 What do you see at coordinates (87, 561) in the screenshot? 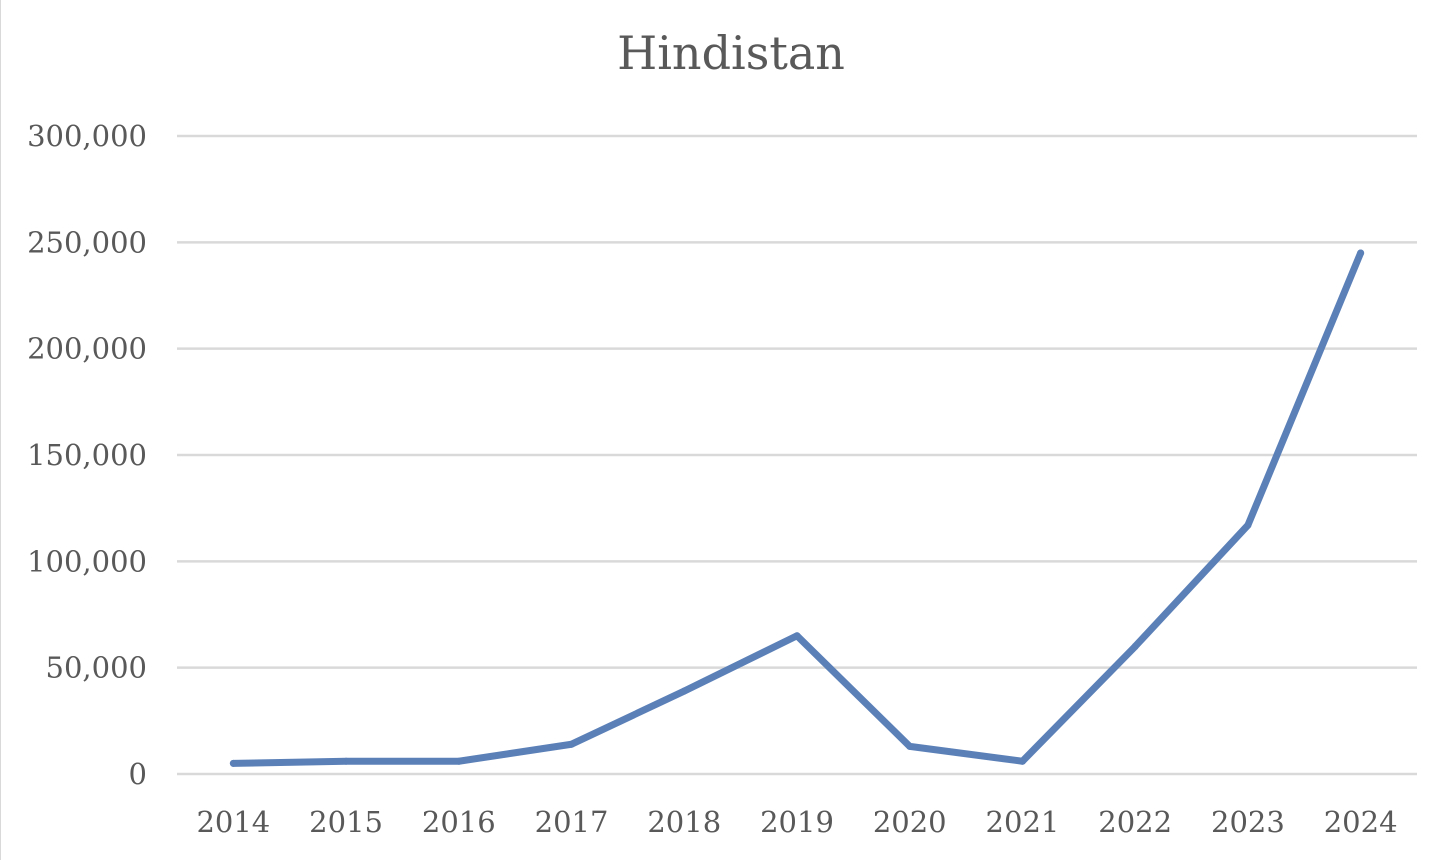
I see `y-tick-label: 100,000` at bounding box center [87, 561].